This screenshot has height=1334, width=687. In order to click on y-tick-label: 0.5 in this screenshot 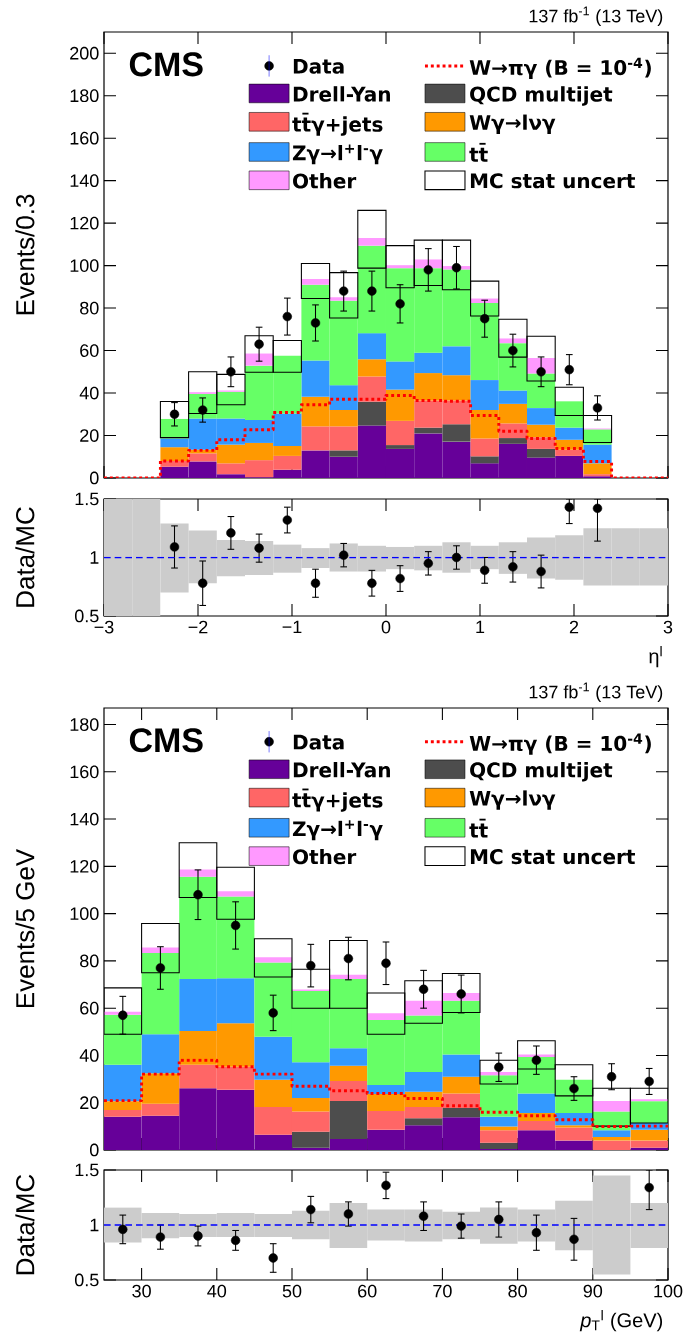, I will do `click(86, 1280)`.